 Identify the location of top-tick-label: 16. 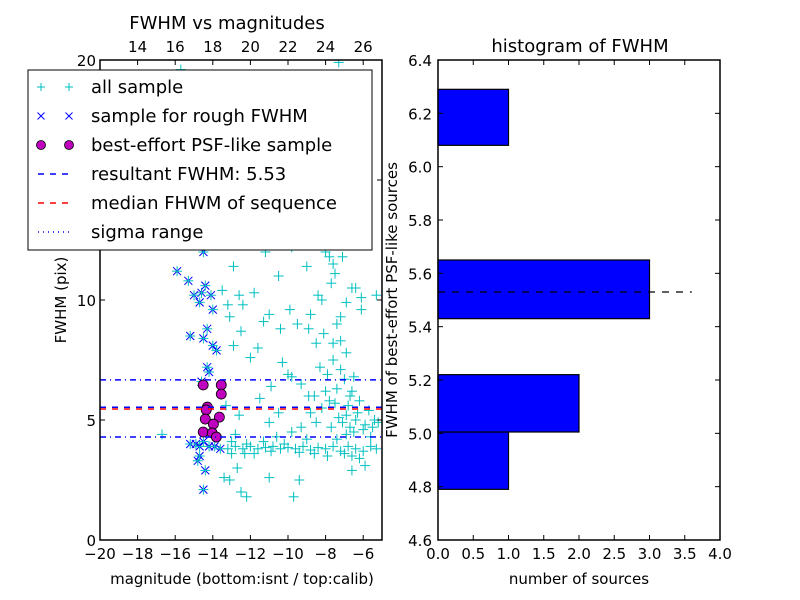
(175, 47).